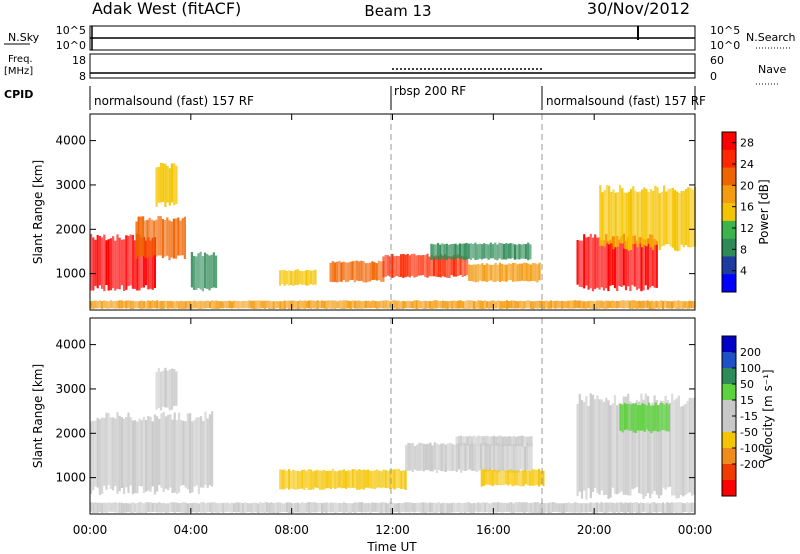 Image resolution: width=800 pixels, height=554 pixels. I want to click on velocity-ylabel: Slant Range [km], so click(38, 416).